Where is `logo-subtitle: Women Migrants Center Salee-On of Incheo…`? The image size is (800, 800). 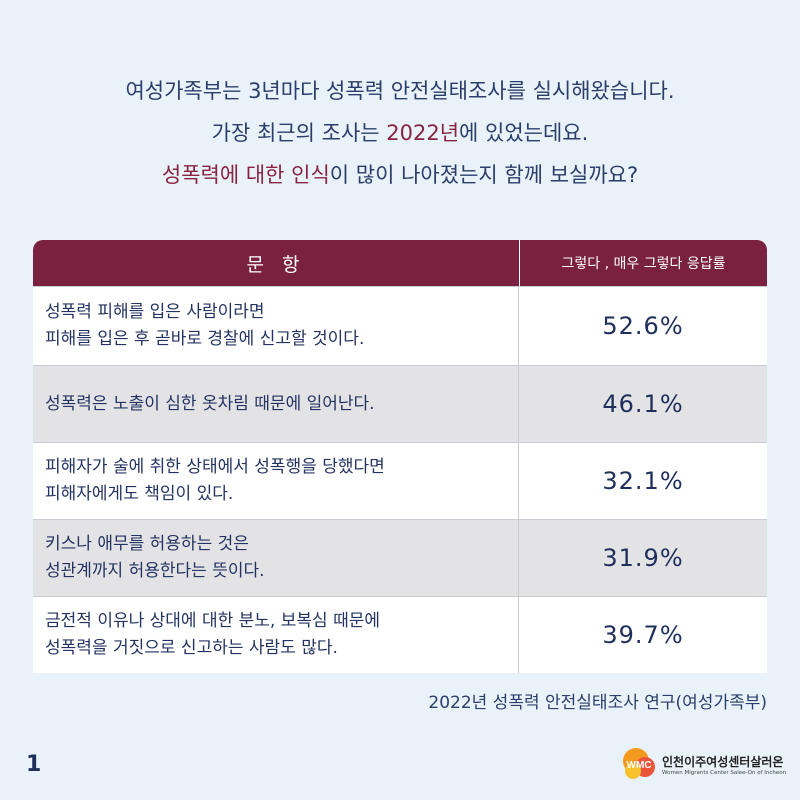 logo-subtitle: Women Migrants Center Salee-On of Incheo… is located at coordinates (724, 772).